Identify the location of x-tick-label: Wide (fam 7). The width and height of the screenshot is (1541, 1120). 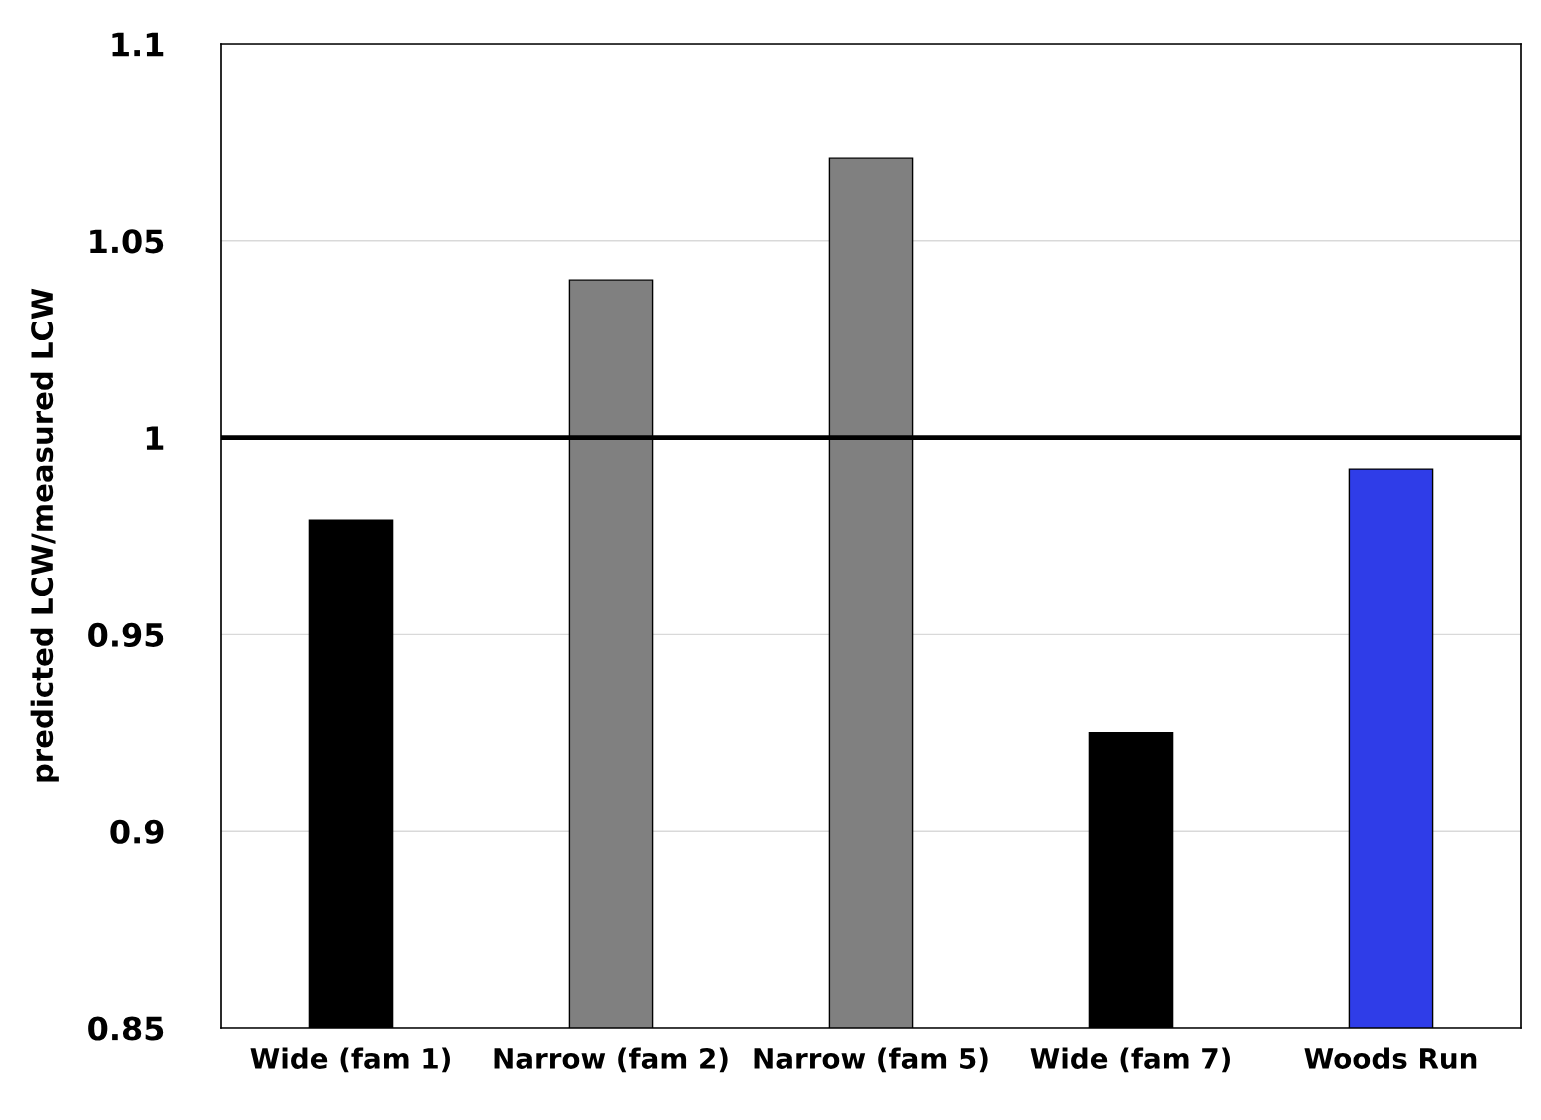
(1130, 1060).